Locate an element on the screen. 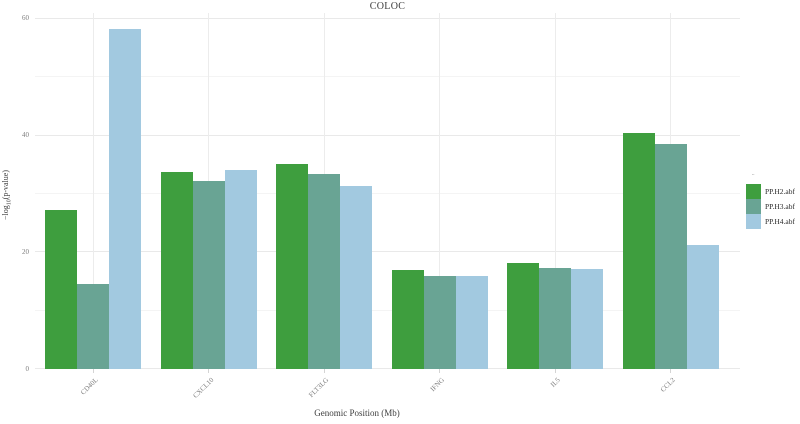  legend-item: PP.H3.abf is located at coordinates (770, 206).